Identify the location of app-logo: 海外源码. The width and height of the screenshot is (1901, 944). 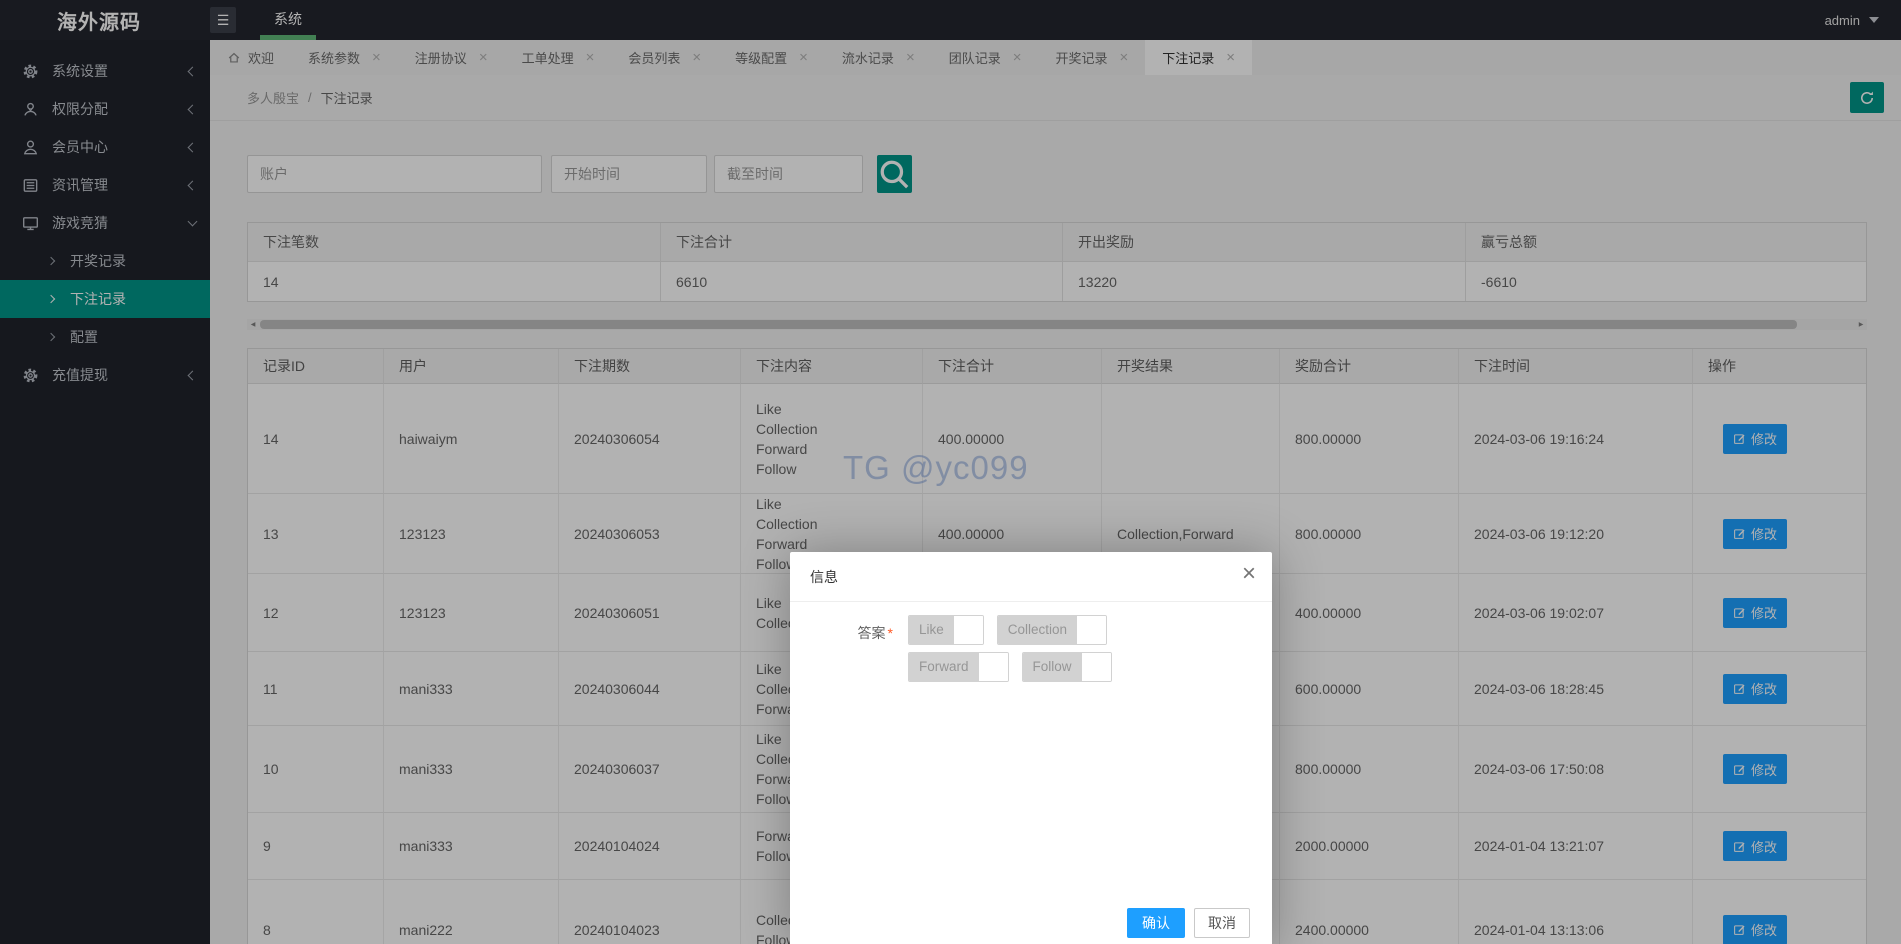
(99, 22).